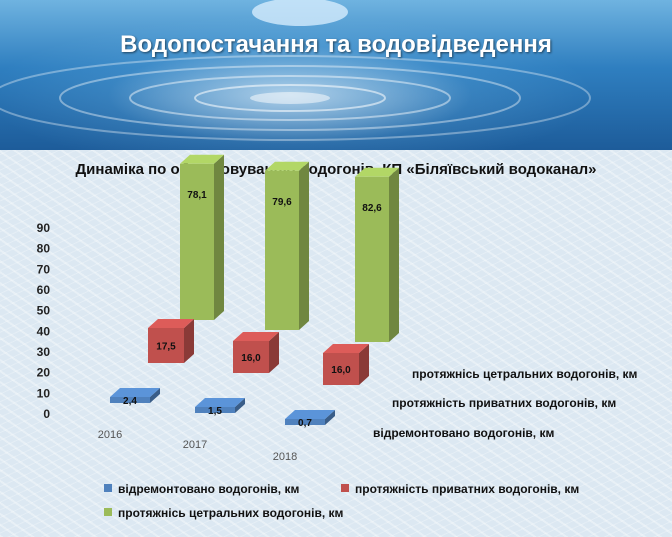  Describe the element at coordinates (44, 290) in the screenshot. I see `y-tick-label: 60` at that location.